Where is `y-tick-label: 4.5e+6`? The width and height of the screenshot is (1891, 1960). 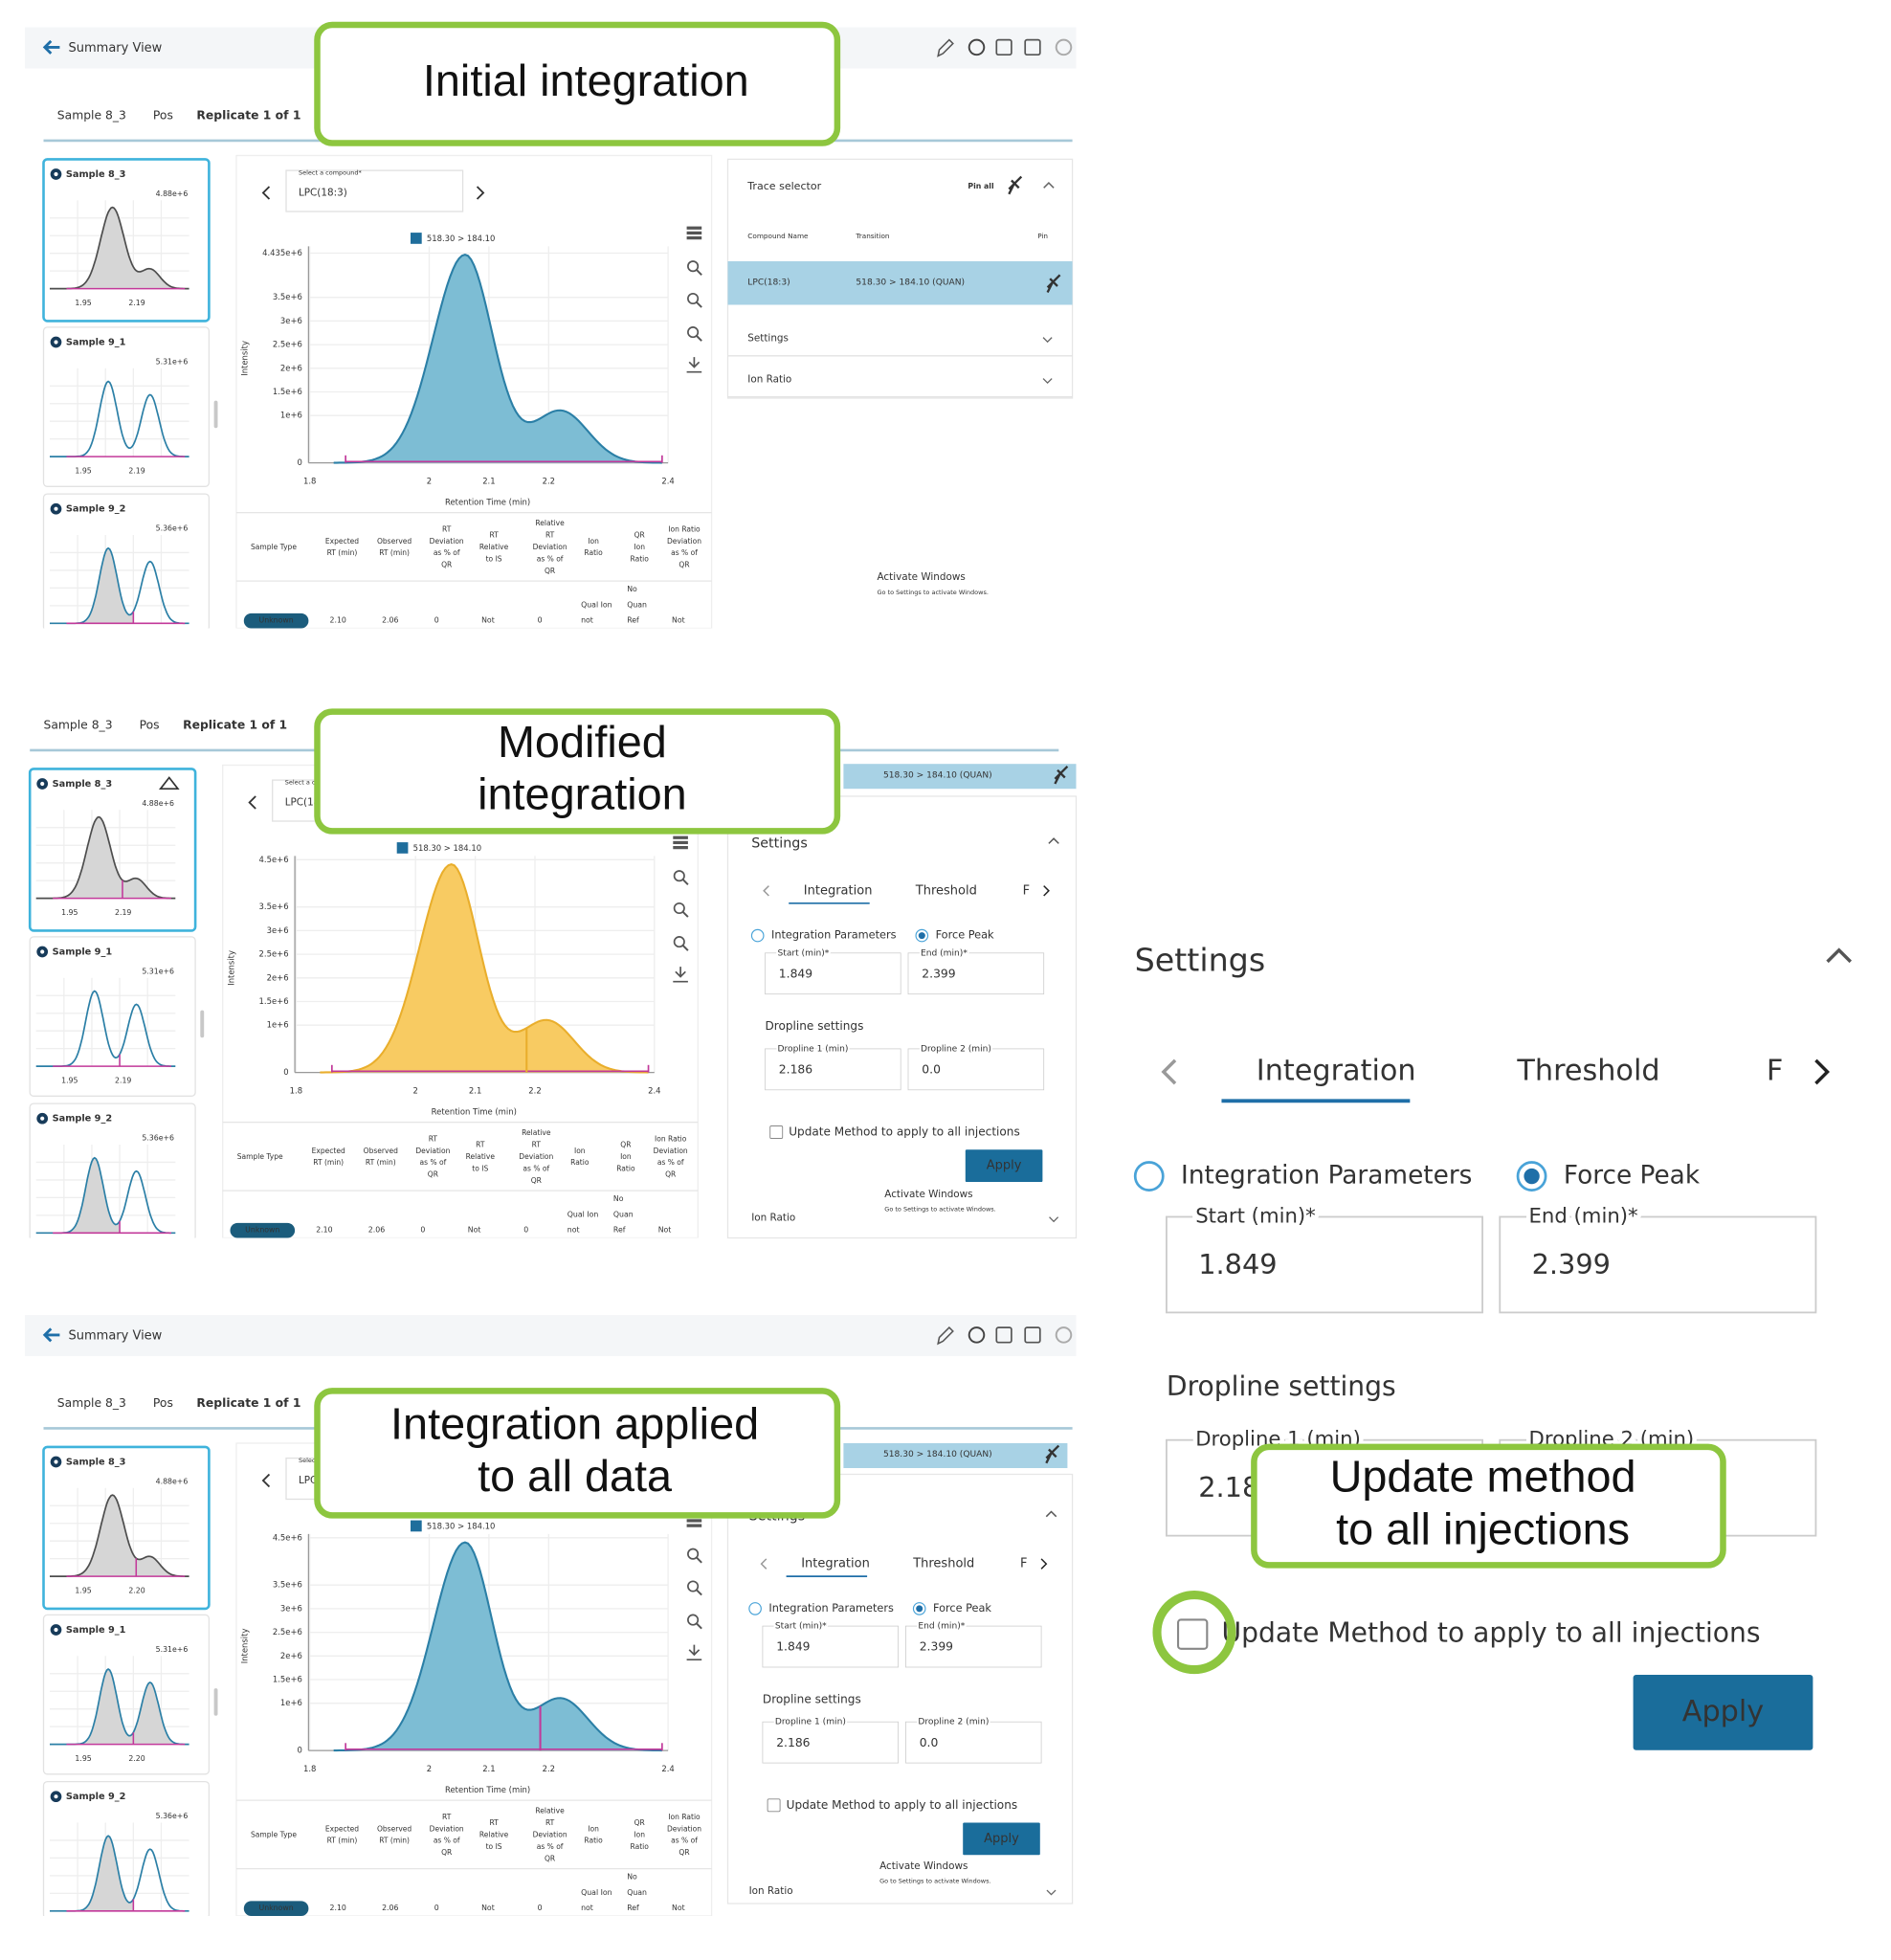 y-tick-label: 4.5e+6 is located at coordinates (287, 1537).